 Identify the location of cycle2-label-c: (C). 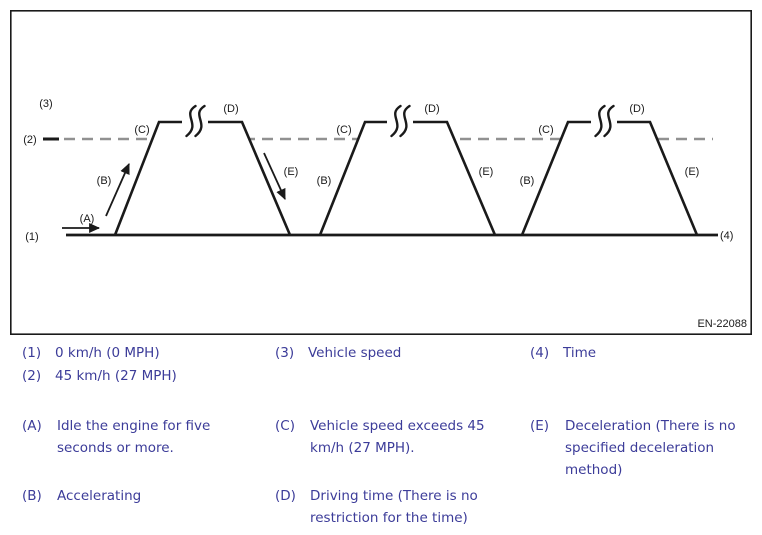
(343, 130).